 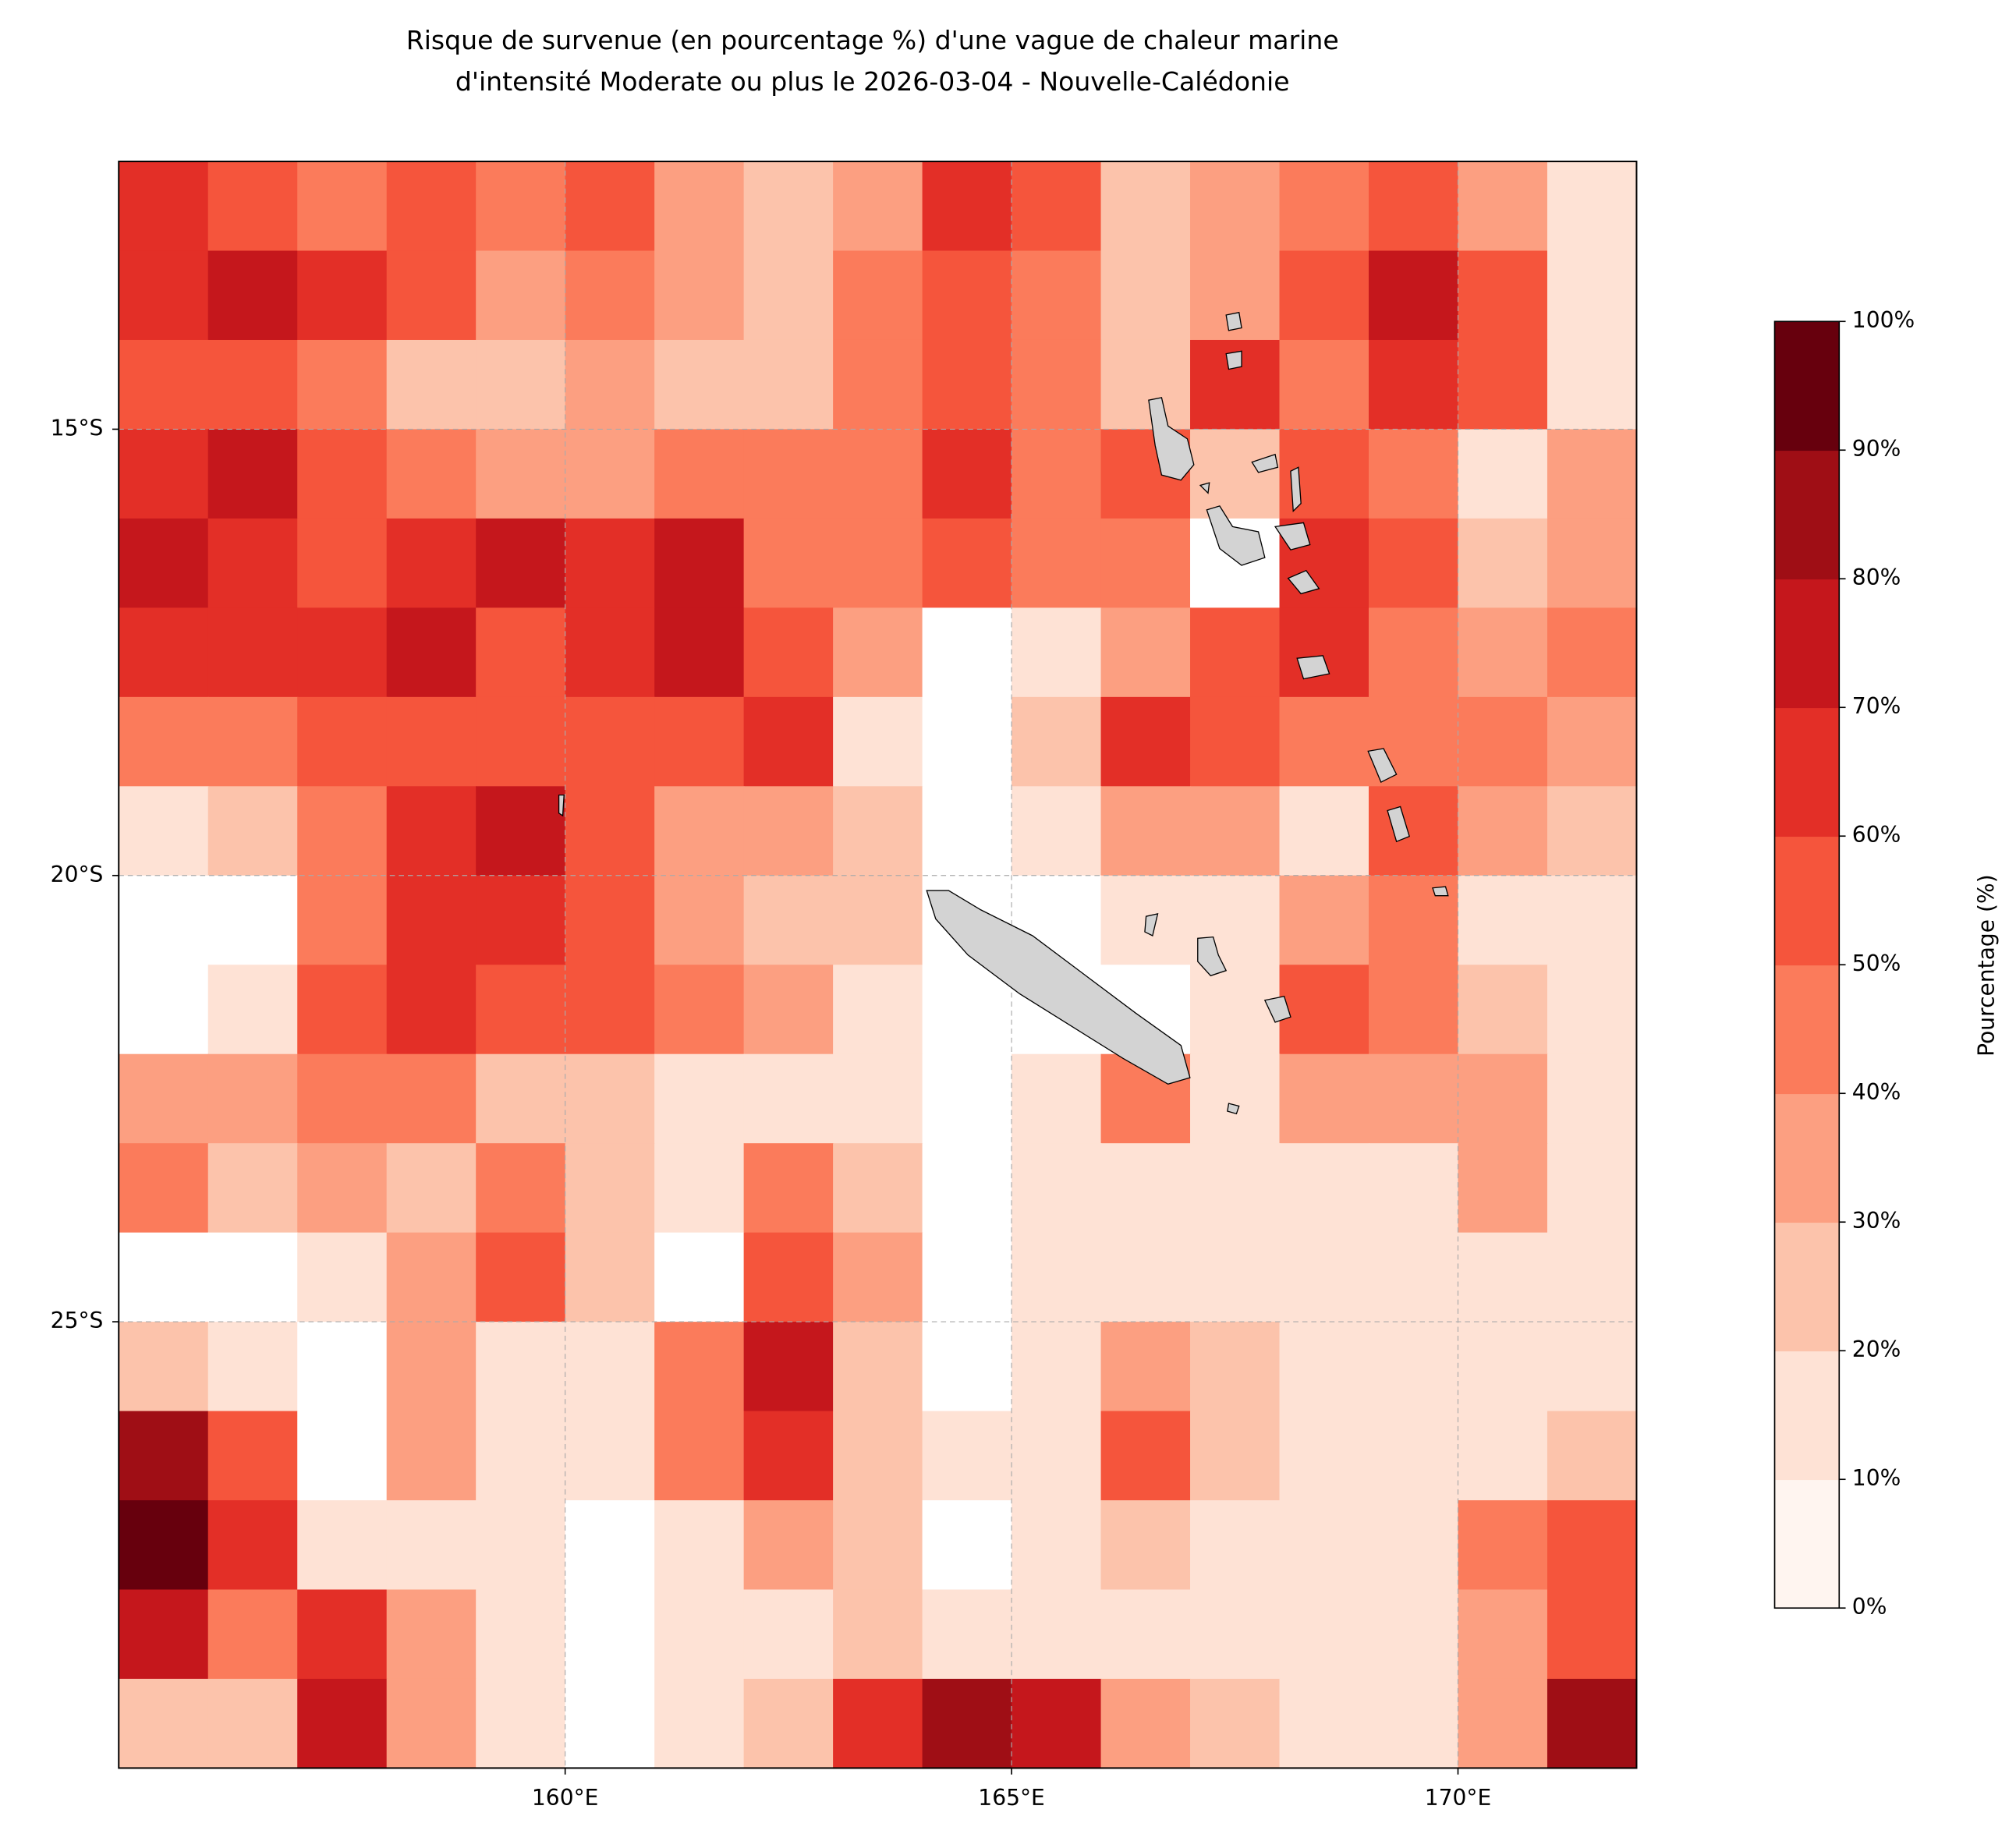 What do you see at coordinates (1877, 1349) in the screenshot?
I see `colorbar-tick-label: 20%` at bounding box center [1877, 1349].